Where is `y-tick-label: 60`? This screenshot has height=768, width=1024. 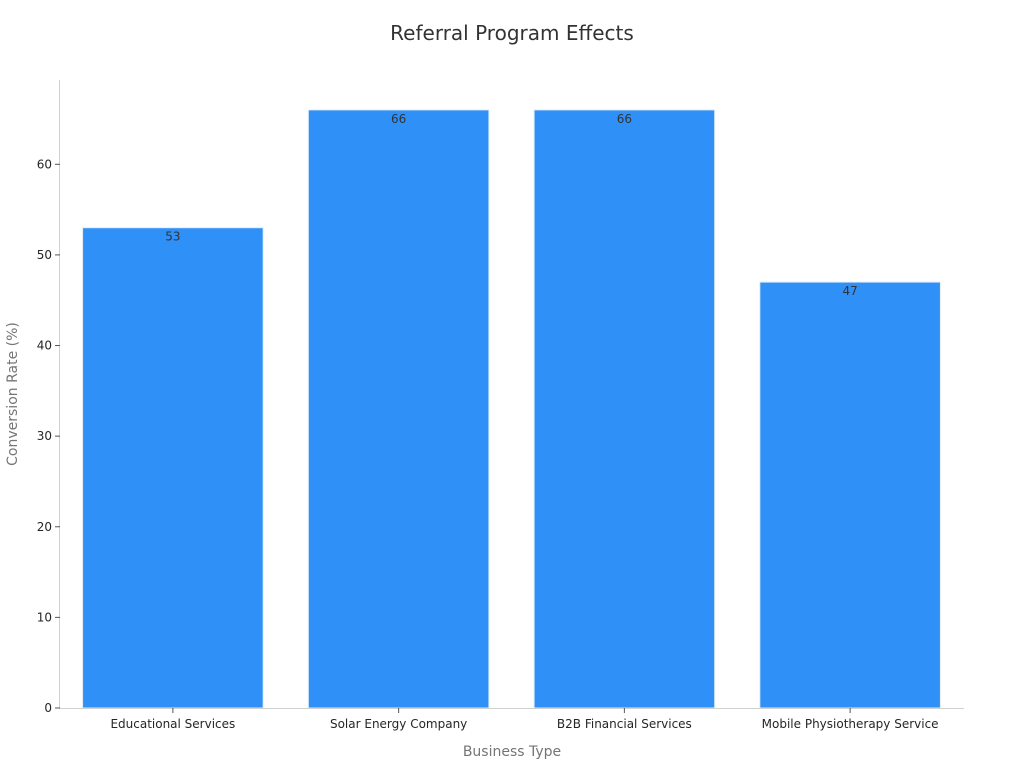
y-tick-label: 60 is located at coordinates (44, 164).